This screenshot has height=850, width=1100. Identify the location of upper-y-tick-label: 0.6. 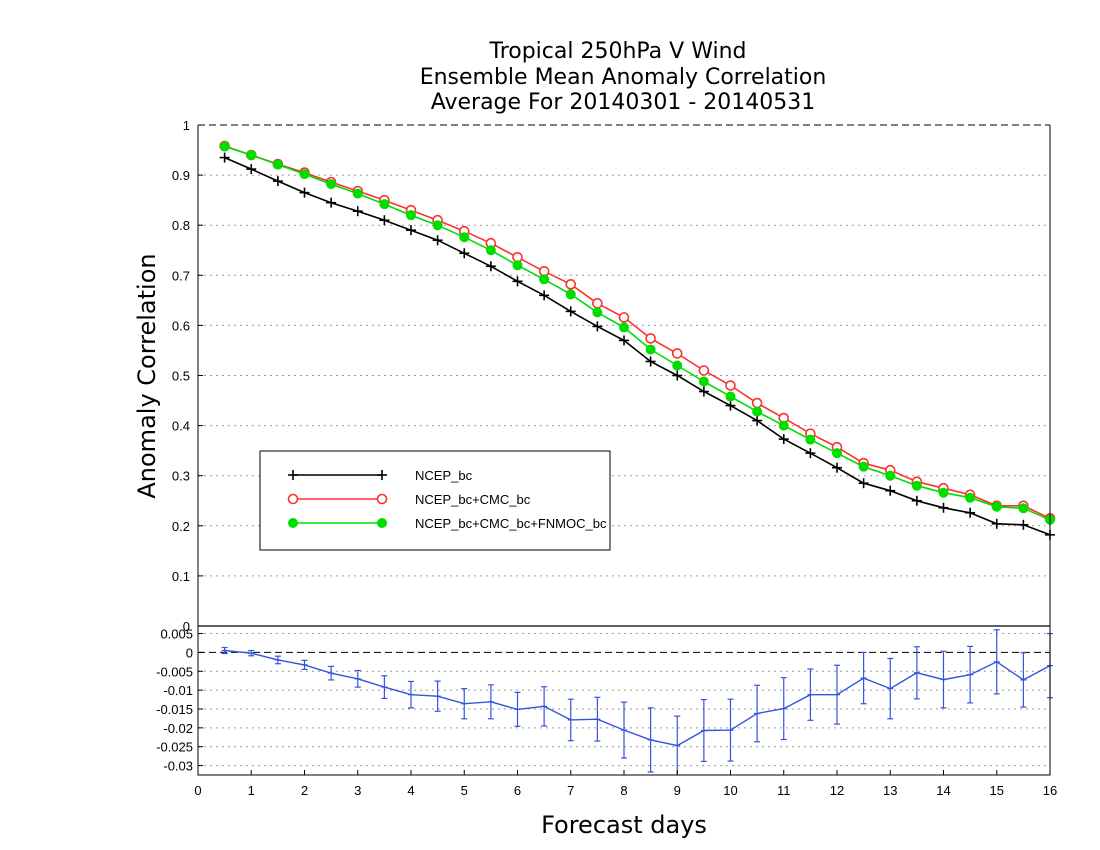
(181, 325).